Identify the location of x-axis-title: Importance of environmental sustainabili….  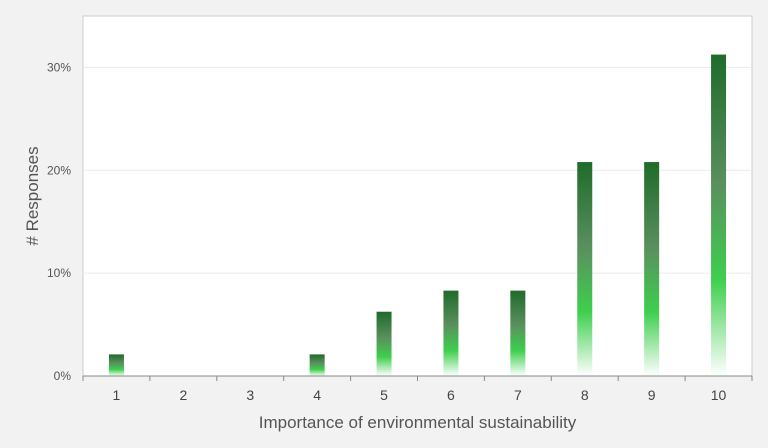
(418, 422).